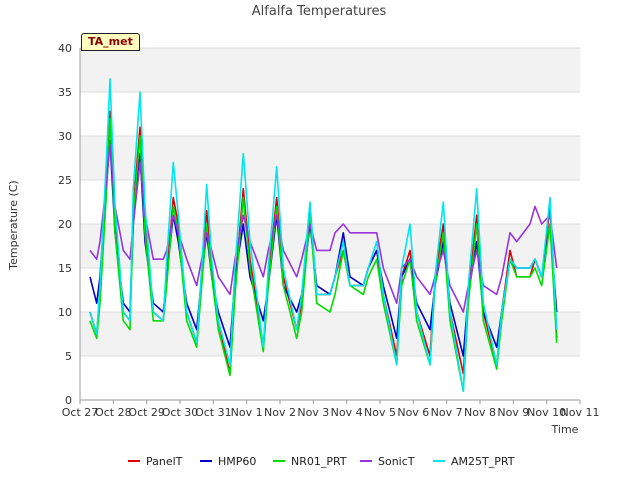  I want to click on x-tick-label: Nov 2, so click(280, 412).